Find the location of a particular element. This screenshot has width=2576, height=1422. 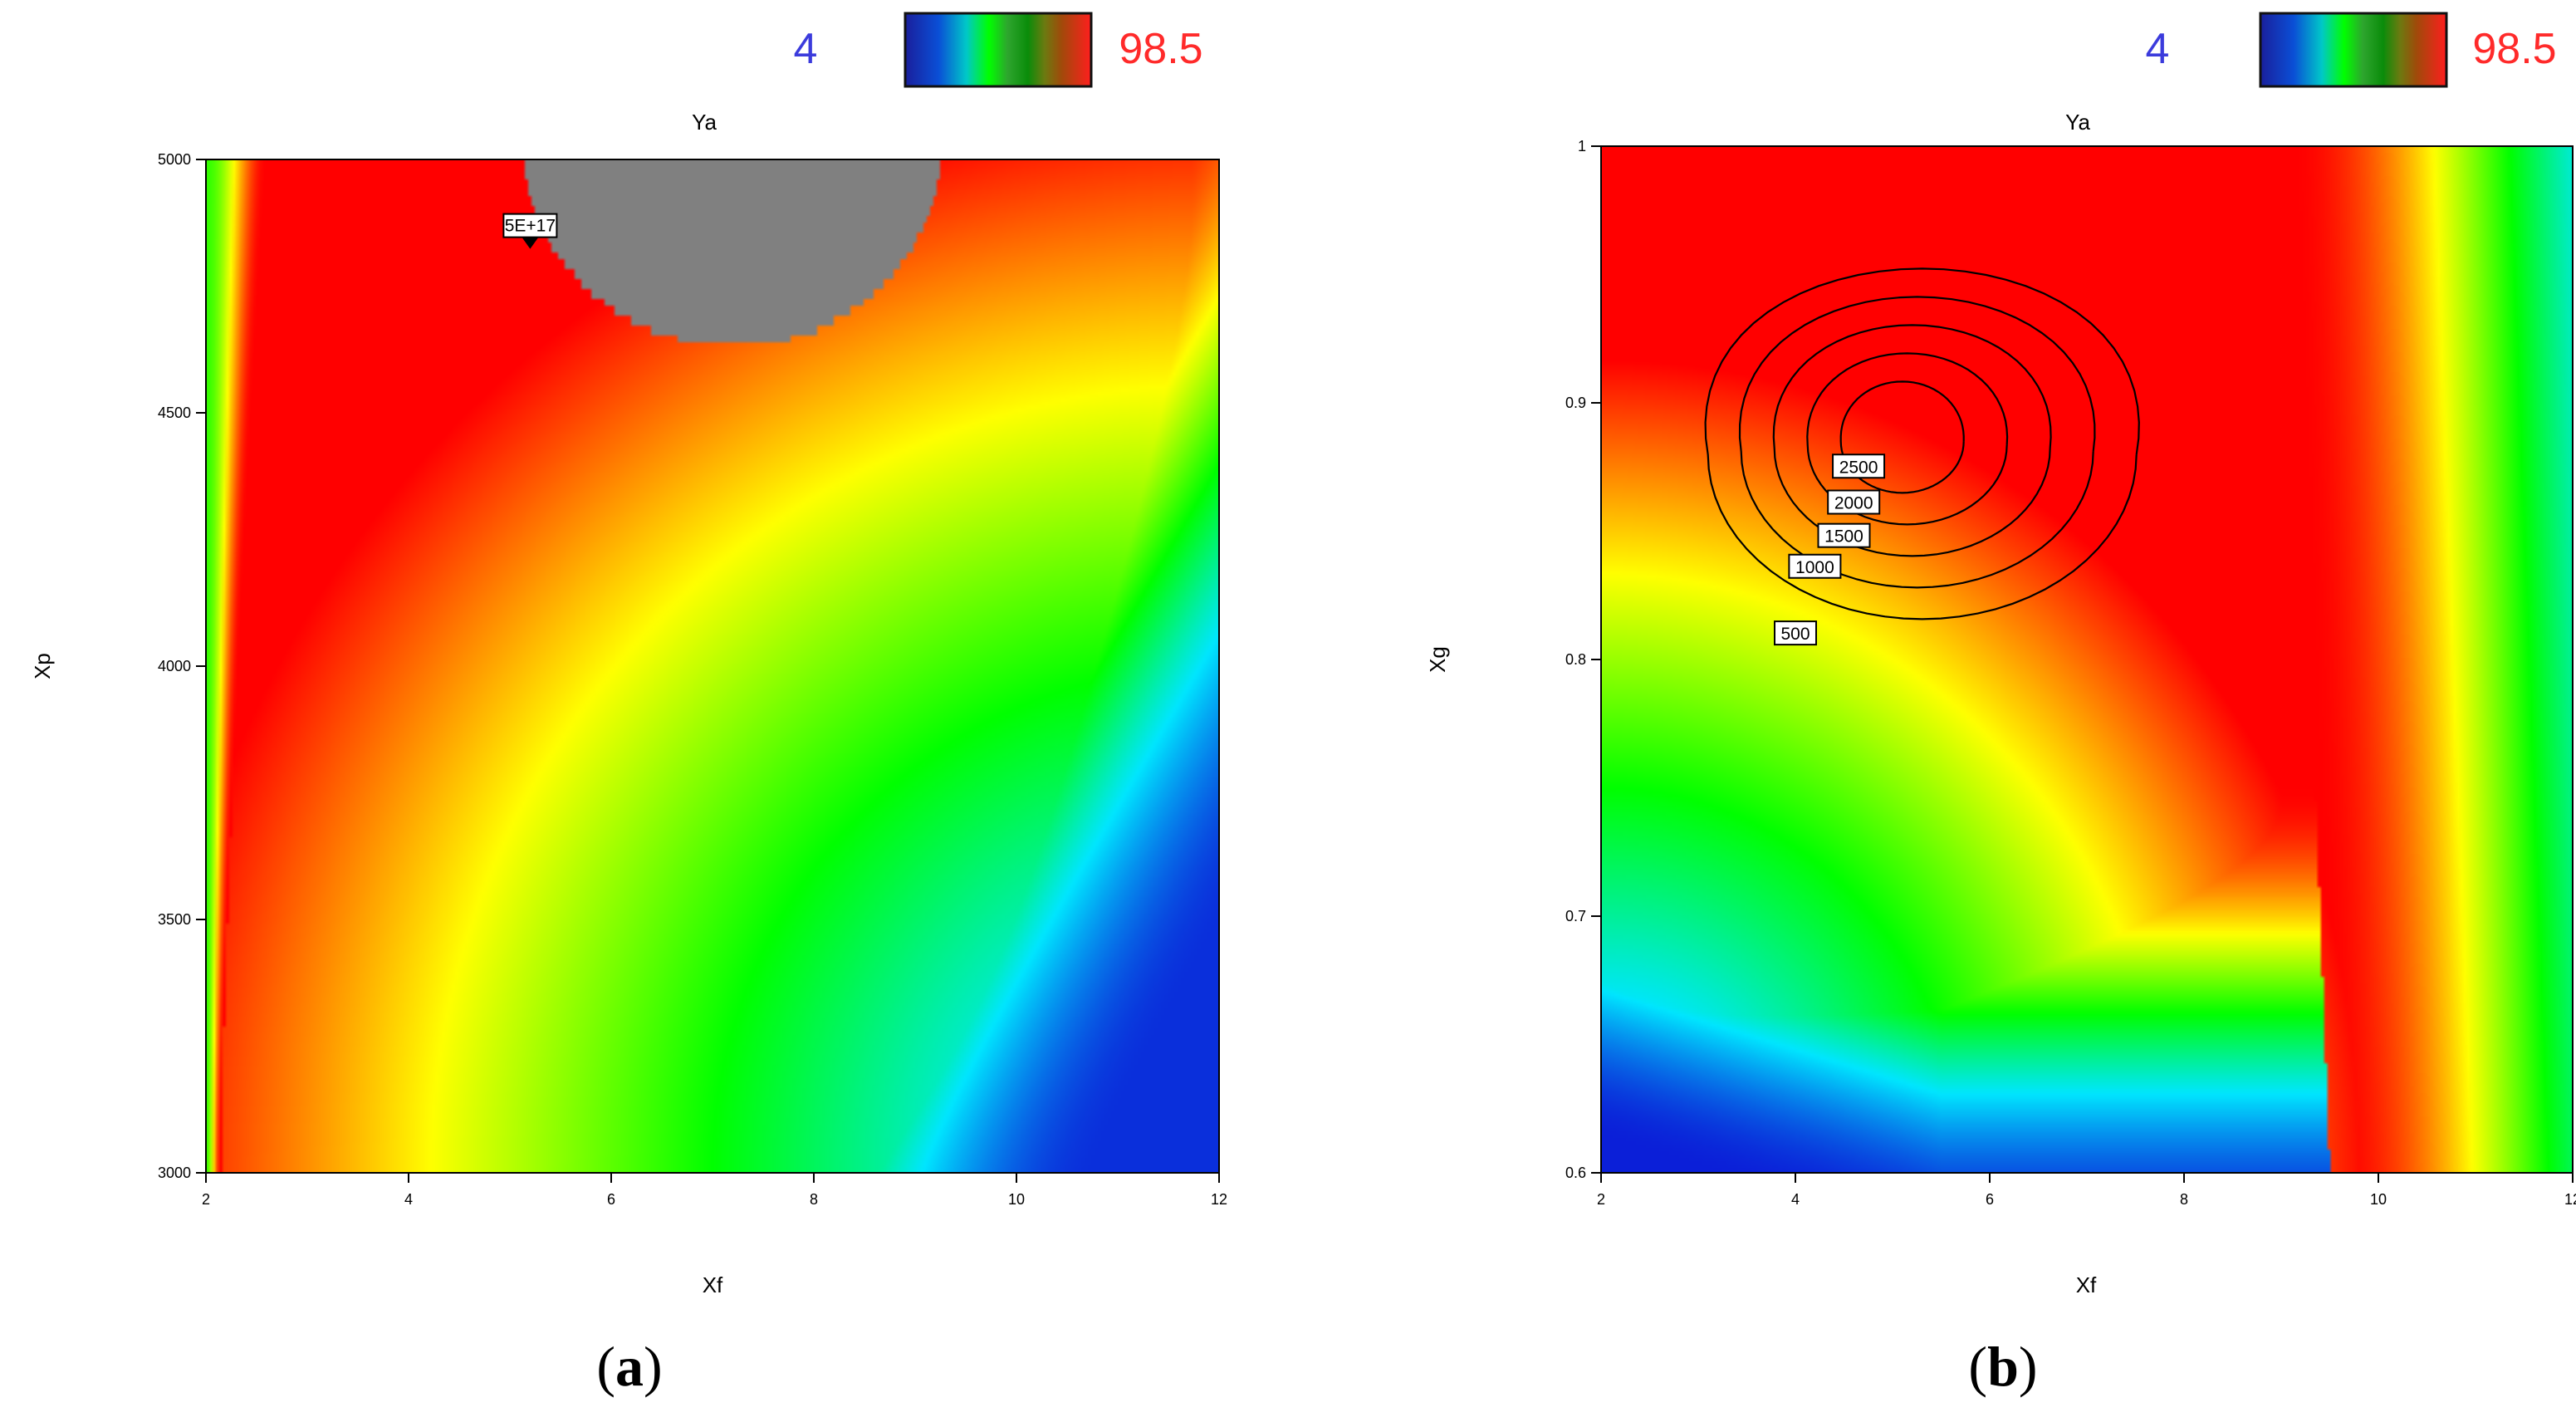

y-axis-ticks: 3000 3500 4000 4500 5000 is located at coordinates (182, 666).